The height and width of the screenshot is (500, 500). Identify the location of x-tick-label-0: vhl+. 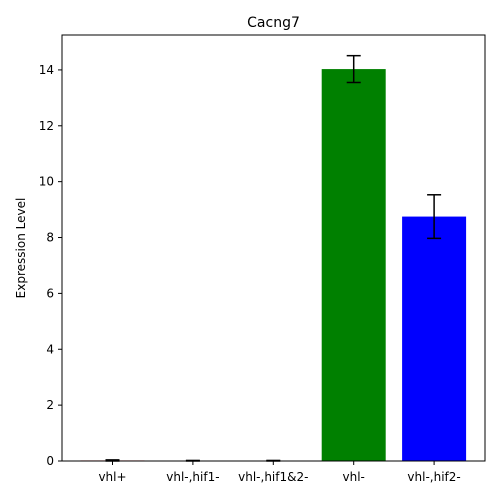
(112, 477).